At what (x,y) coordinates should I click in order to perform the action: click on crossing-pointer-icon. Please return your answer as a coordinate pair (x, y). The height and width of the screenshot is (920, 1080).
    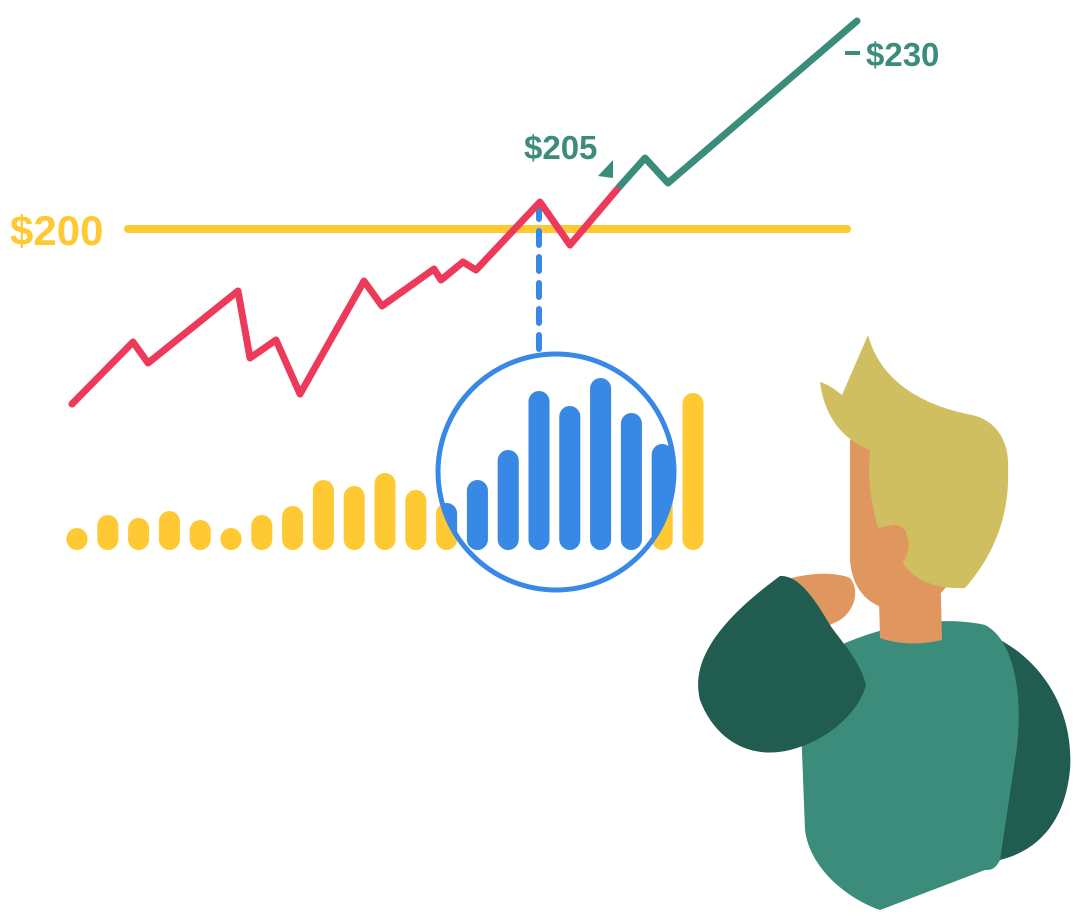
    Looking at the image, I should click on (605, 169).